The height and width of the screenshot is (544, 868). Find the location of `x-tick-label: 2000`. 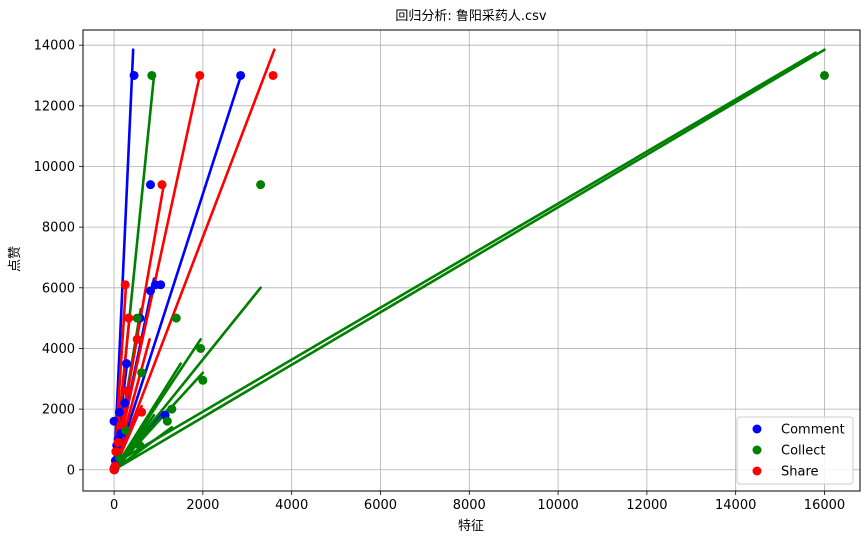

x-tick-label: 2000 is located at coordinates (202, 505).